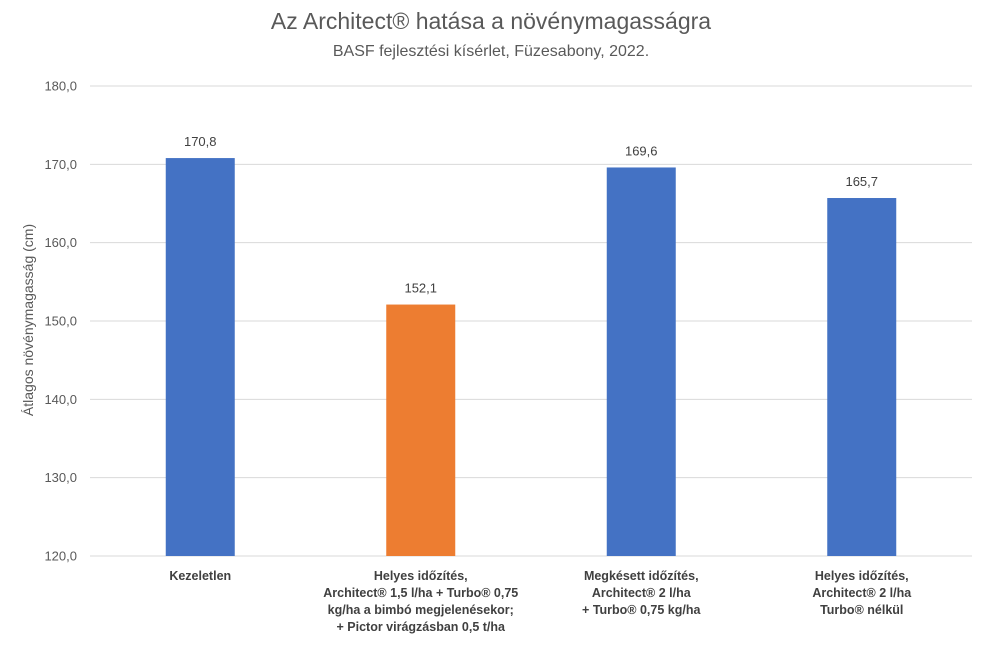 This screenshot has height=648, width=982. I want to click on y-axis-ticks: 120,0 130,0 140,0 150,0 160,0 170,0 180,0, so click(60, 321).